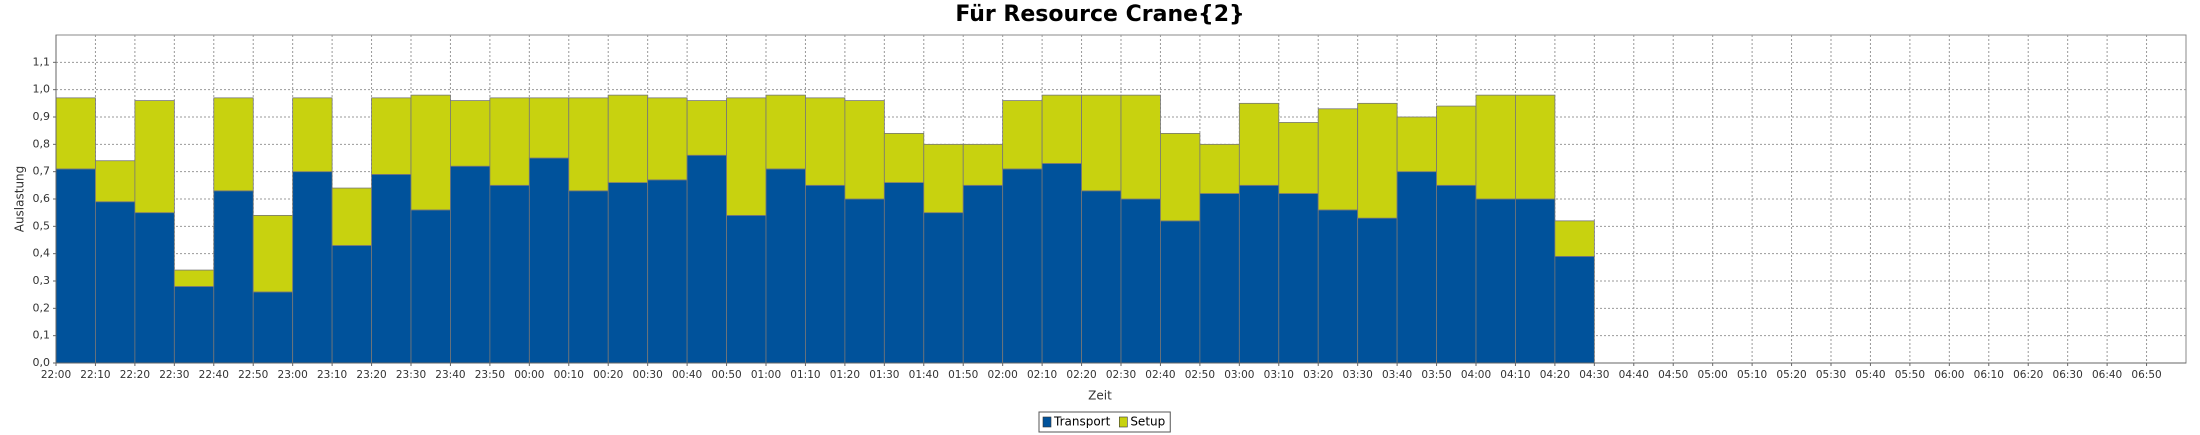  Describe the element at coordinates (2146, 375) in the screenshot. I see `x-tick-label: 06:50` at that location.